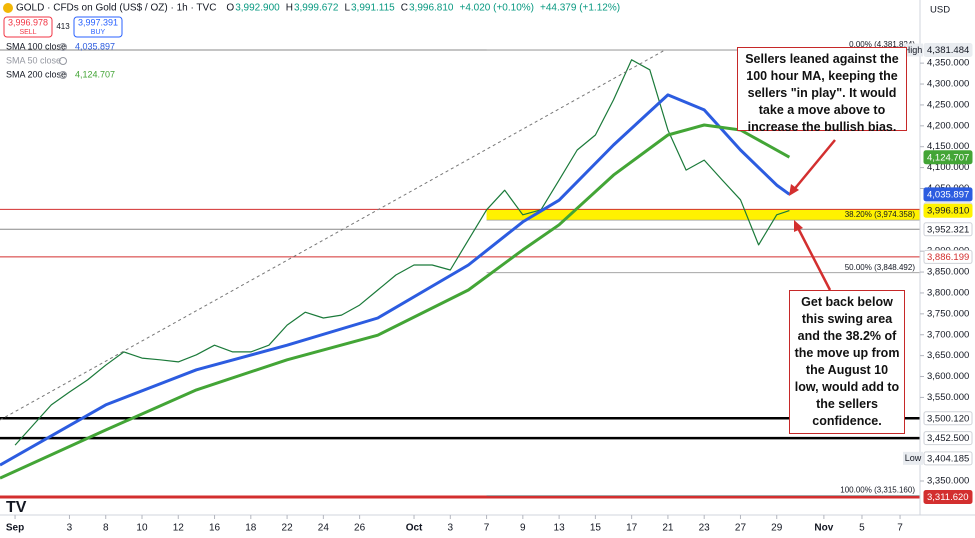  I want to click on buy-label: BUY, so click(98, 32).